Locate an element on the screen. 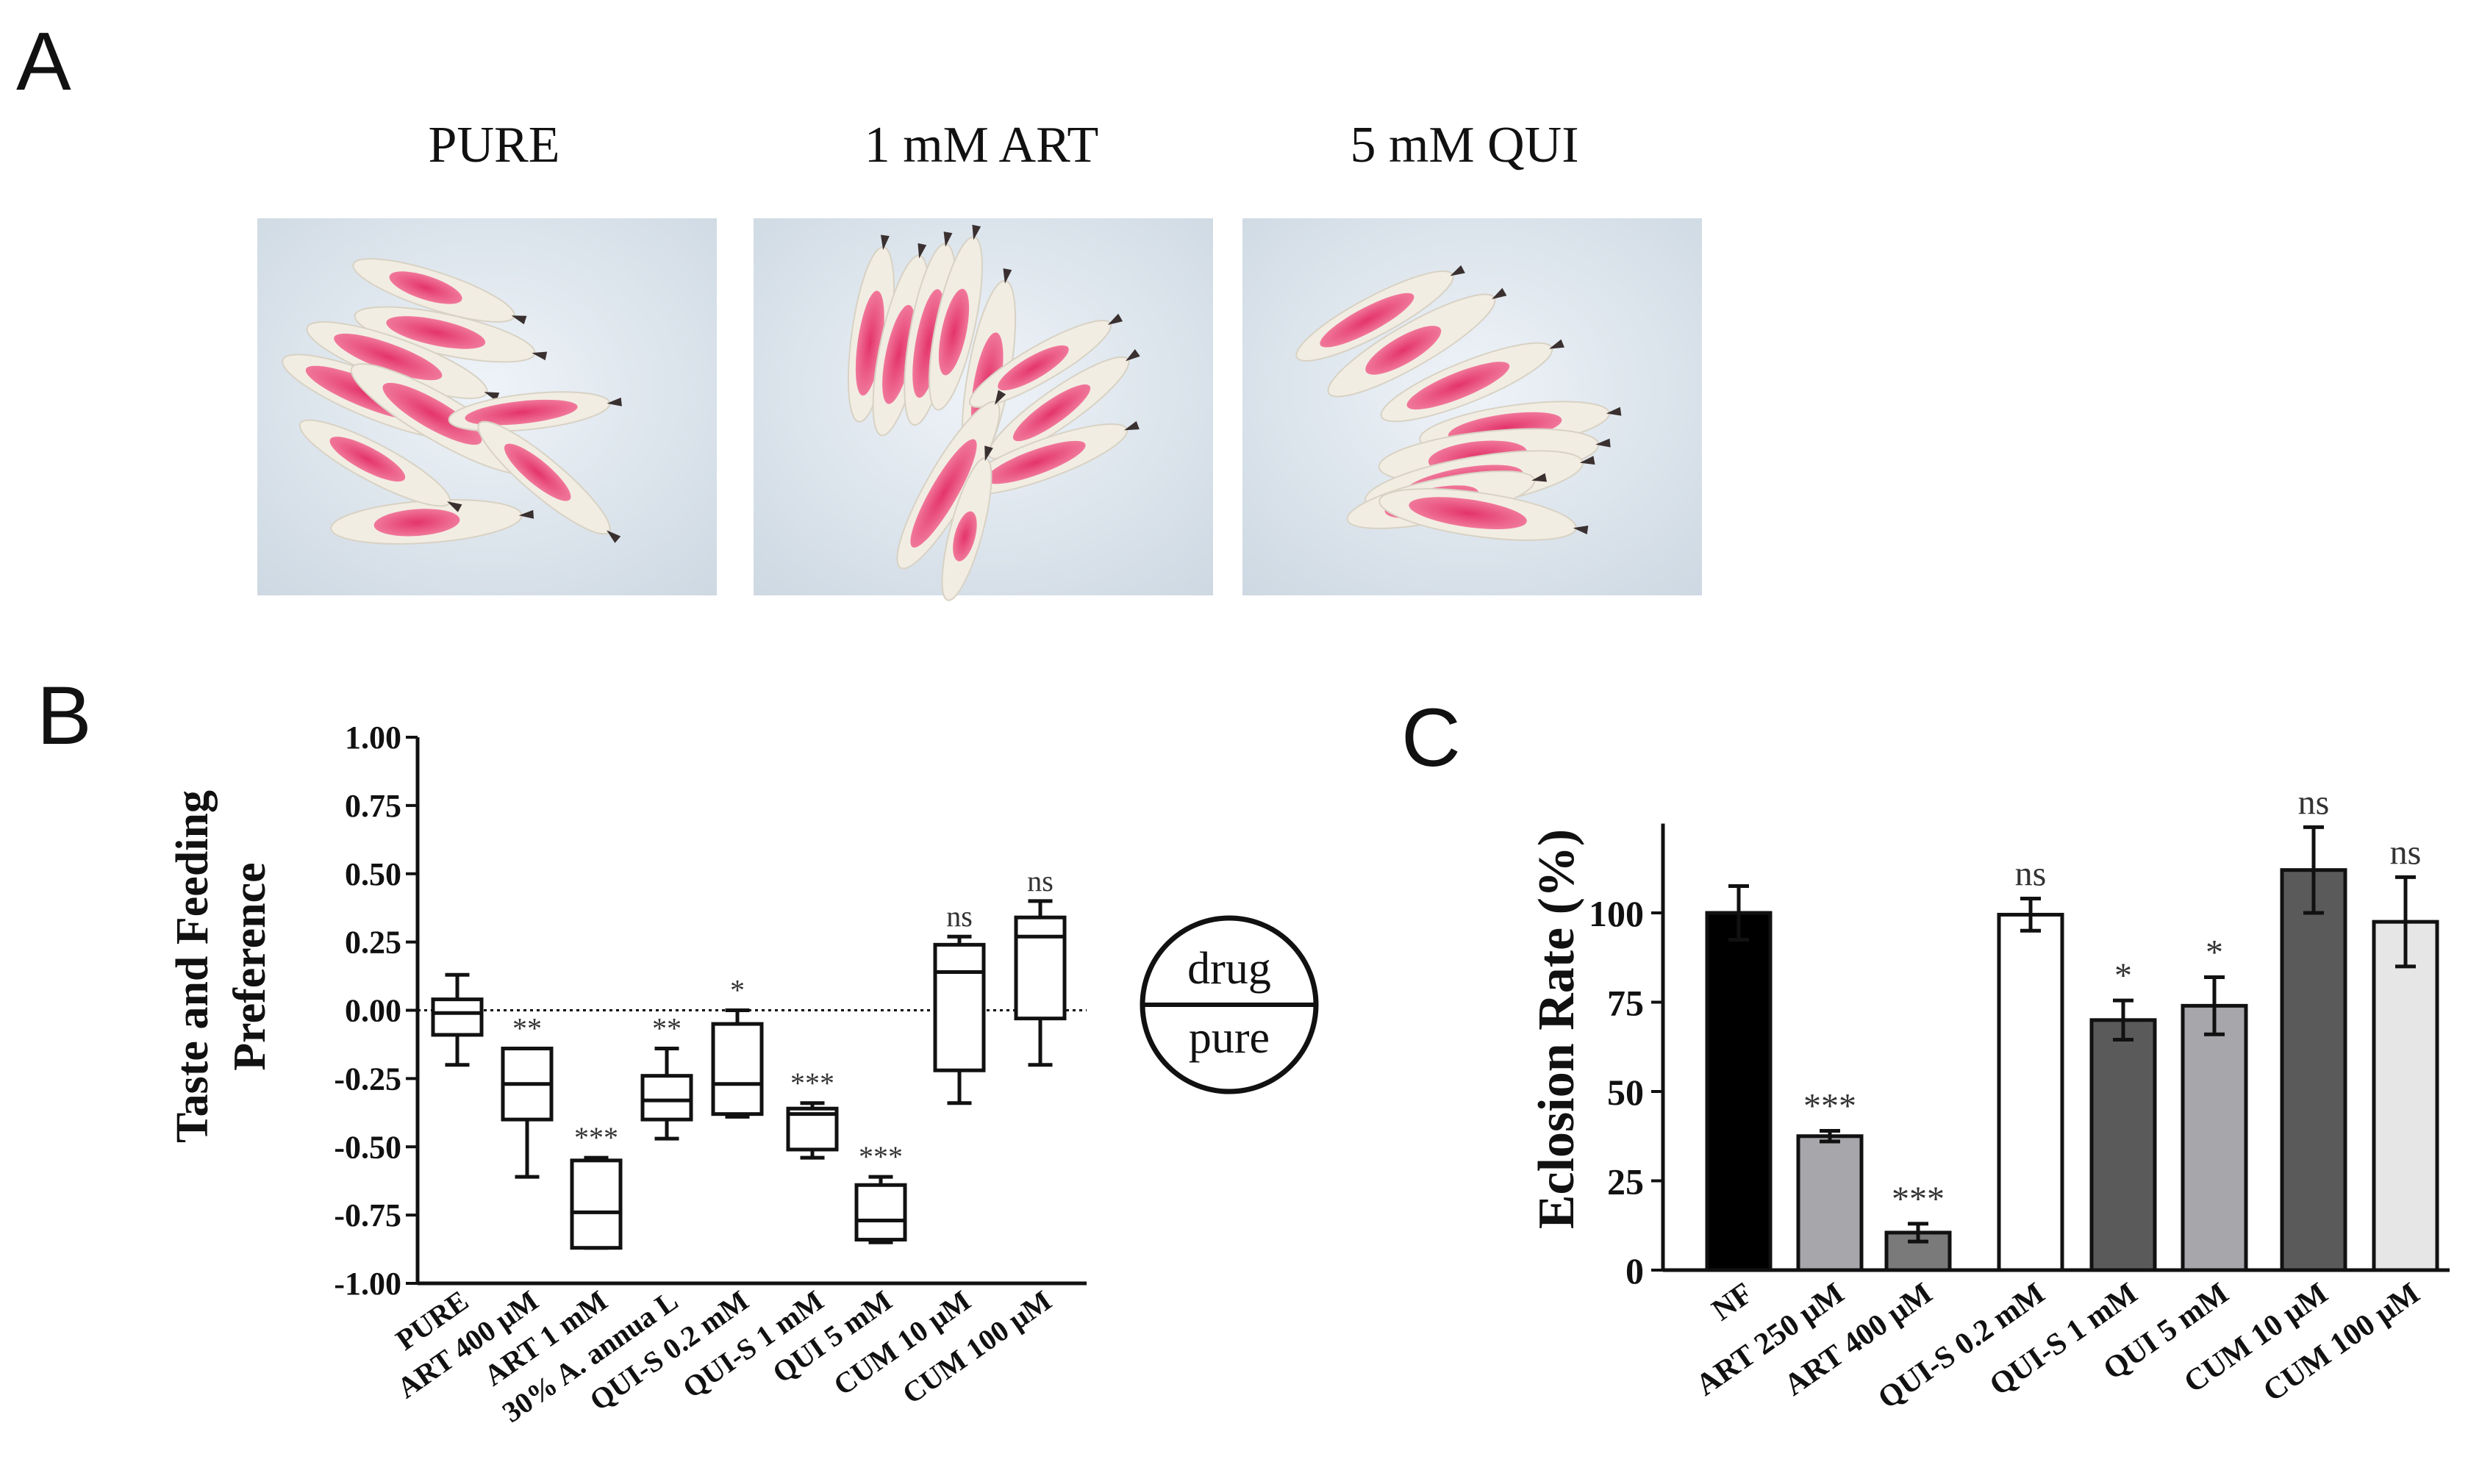  bar-6: ns is located at coordinates (2313, 1027).